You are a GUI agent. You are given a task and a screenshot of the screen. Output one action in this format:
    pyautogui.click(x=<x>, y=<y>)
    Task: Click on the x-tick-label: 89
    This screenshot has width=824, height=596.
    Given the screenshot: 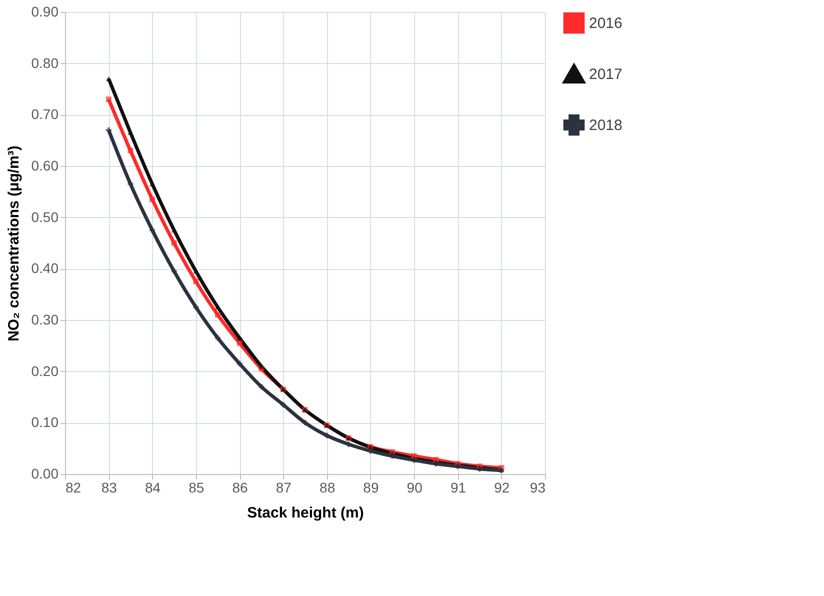 What is the action you would take?
    pyautogui.click(x=371, y=488)
    